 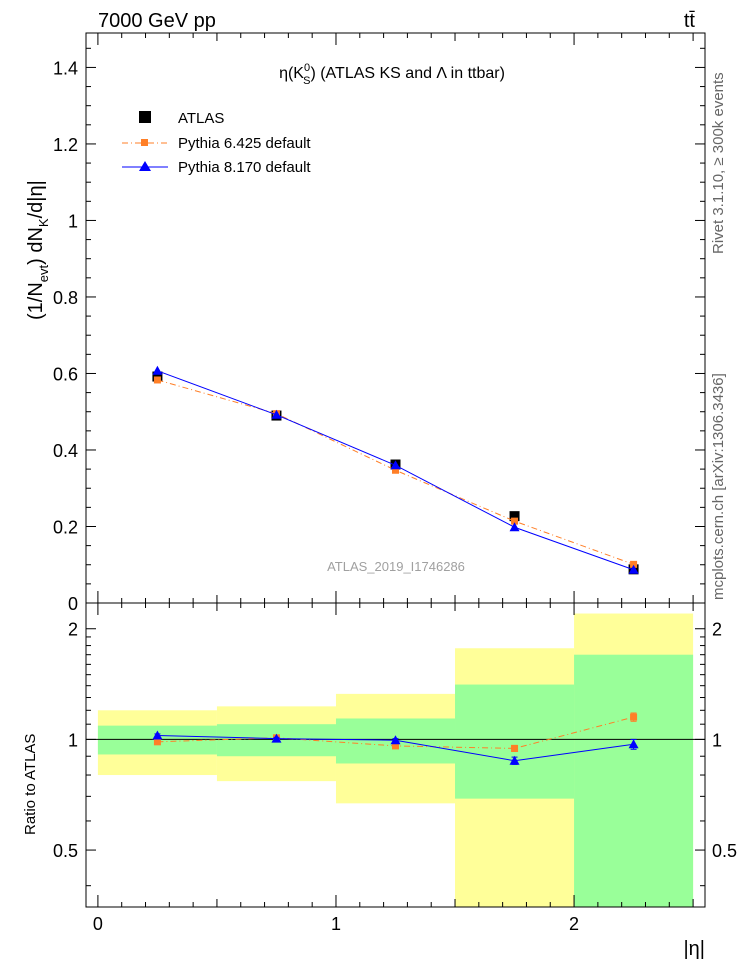 I want to click on y-tick-label: 1, so click(x=73, y=221).